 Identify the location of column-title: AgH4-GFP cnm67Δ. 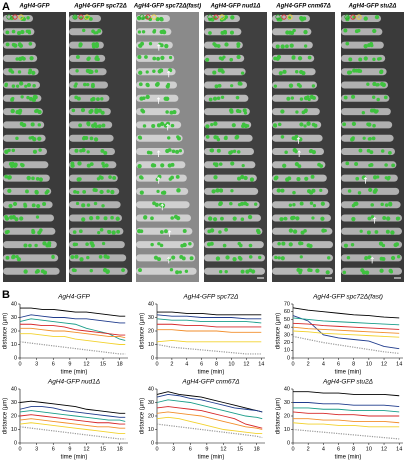
(302, 7).